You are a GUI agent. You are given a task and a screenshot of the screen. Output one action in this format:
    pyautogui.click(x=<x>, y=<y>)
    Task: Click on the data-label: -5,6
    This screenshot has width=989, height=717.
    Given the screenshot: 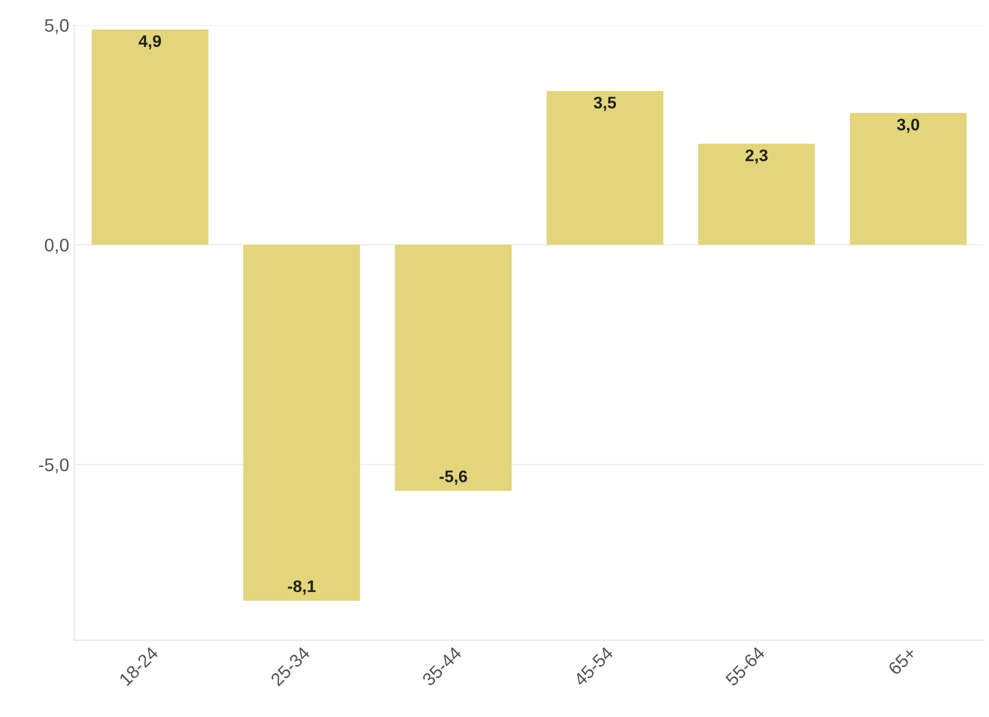 What is the action you would take?
    pyautogui.click(x=454, y=477)
    